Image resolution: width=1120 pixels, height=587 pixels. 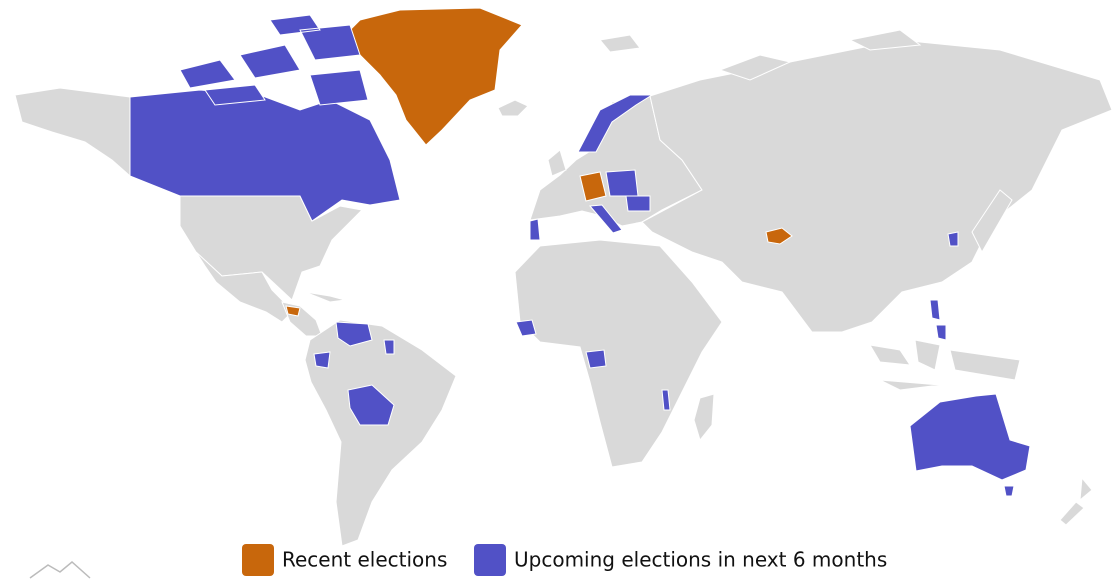 I want to click on canada, so click(x=265, y=155).